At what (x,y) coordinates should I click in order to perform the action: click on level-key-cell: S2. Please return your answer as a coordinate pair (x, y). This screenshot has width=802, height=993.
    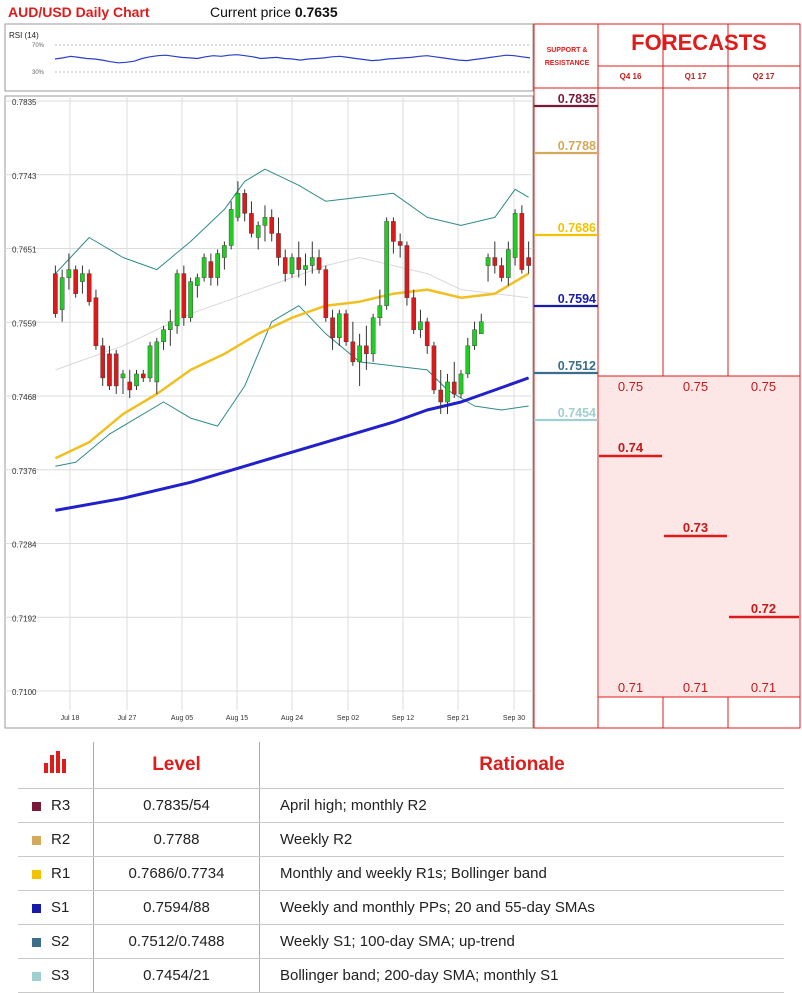
    Looking at the image, I should click on (56, 941).